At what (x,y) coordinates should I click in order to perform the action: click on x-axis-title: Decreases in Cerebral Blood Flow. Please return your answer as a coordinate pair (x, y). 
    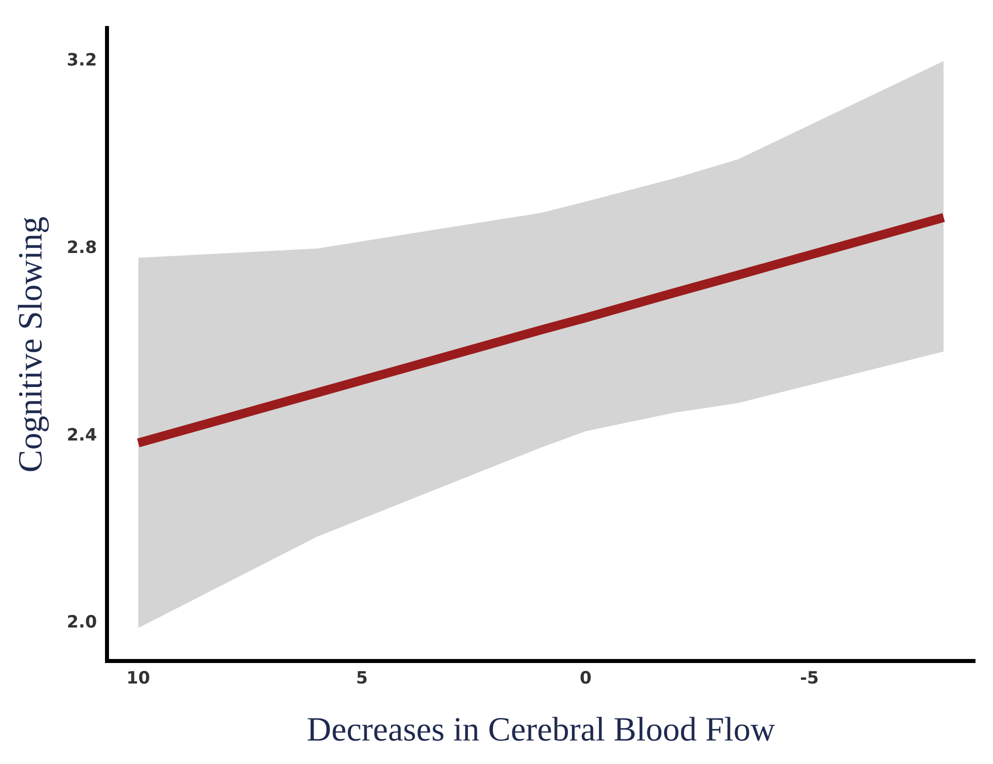
    Looking at the image, I should click on (541, 730).